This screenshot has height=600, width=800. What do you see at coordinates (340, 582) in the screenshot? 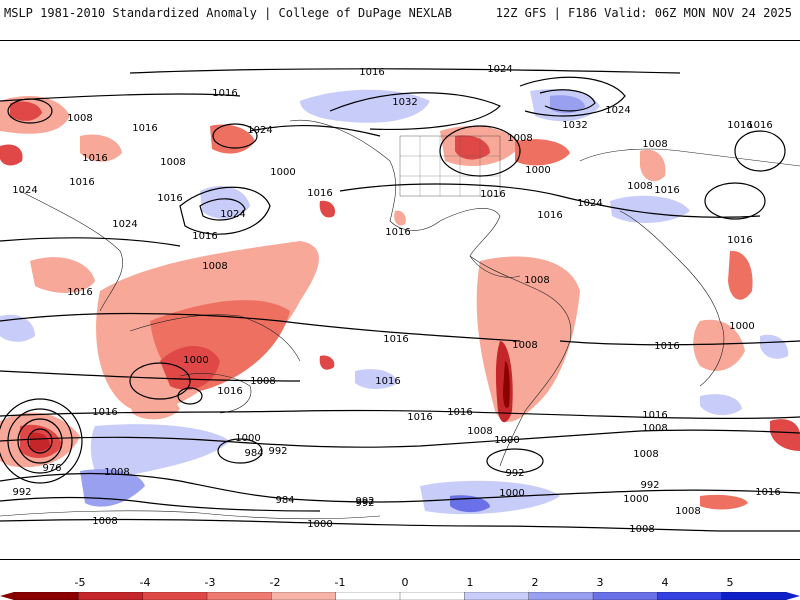
I see `colorbar-tick-label: -1` at bounding box center [340, 582].